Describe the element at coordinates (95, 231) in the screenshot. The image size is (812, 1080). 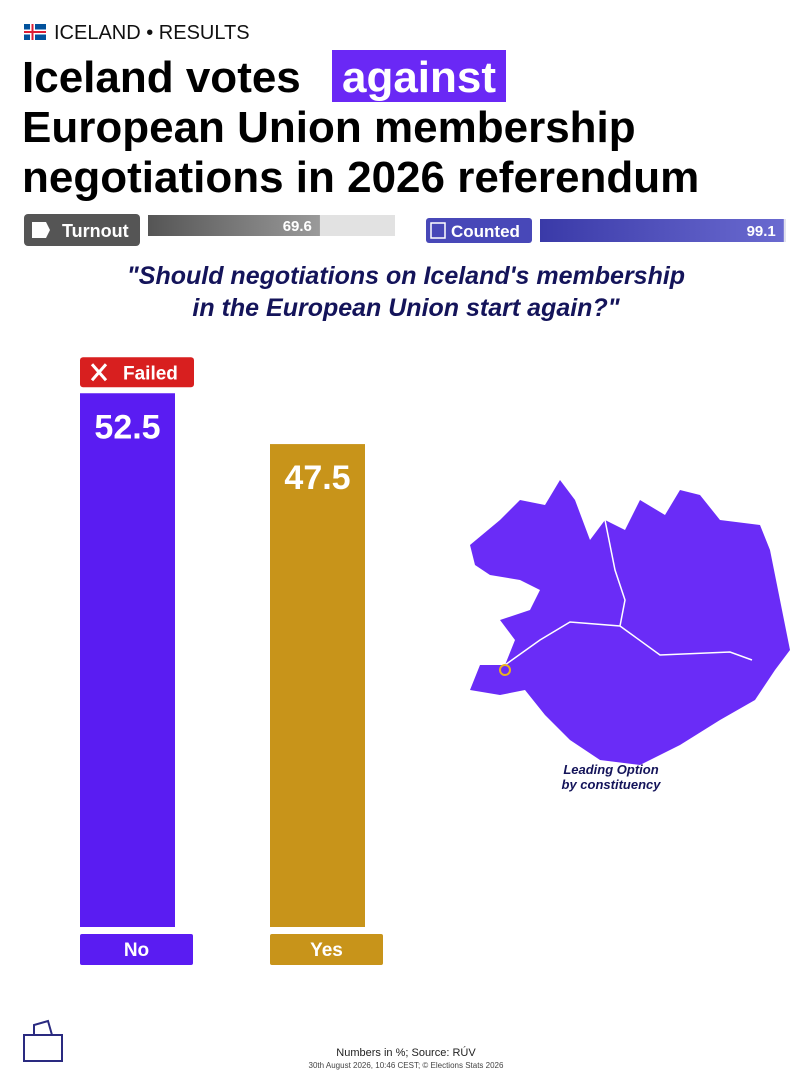
I see `turnout-label: Turnout` at that location.